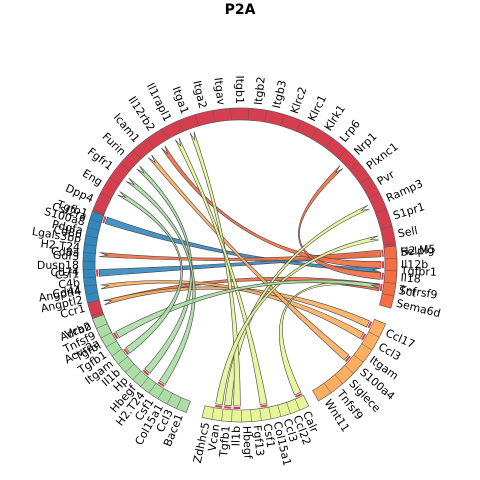 The height and width of the screenshot is (480, 480). What do you see at coordinates (64, 272) in the screenshot?
I see `sector-label: Cd74` at bounding box center [64, 272].